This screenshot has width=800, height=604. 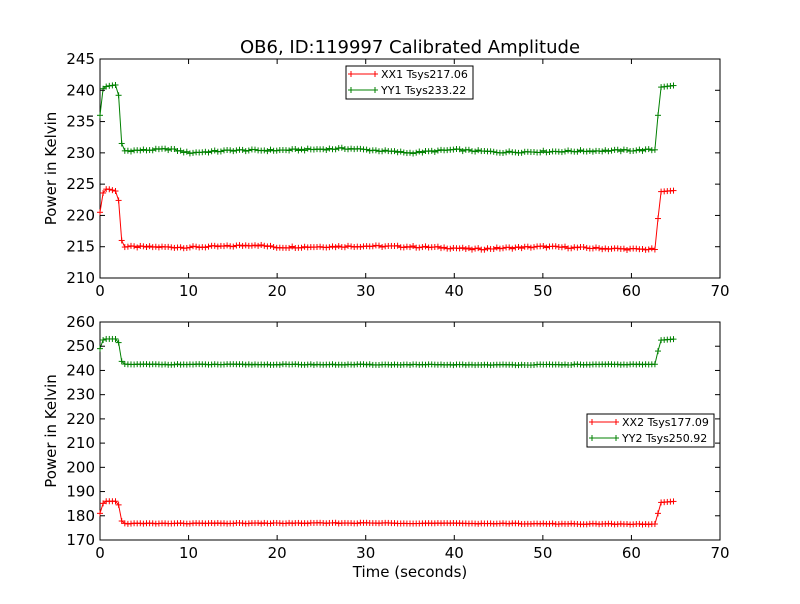 I want to click on y-tick-label: 245, so click(x=80, y=59).